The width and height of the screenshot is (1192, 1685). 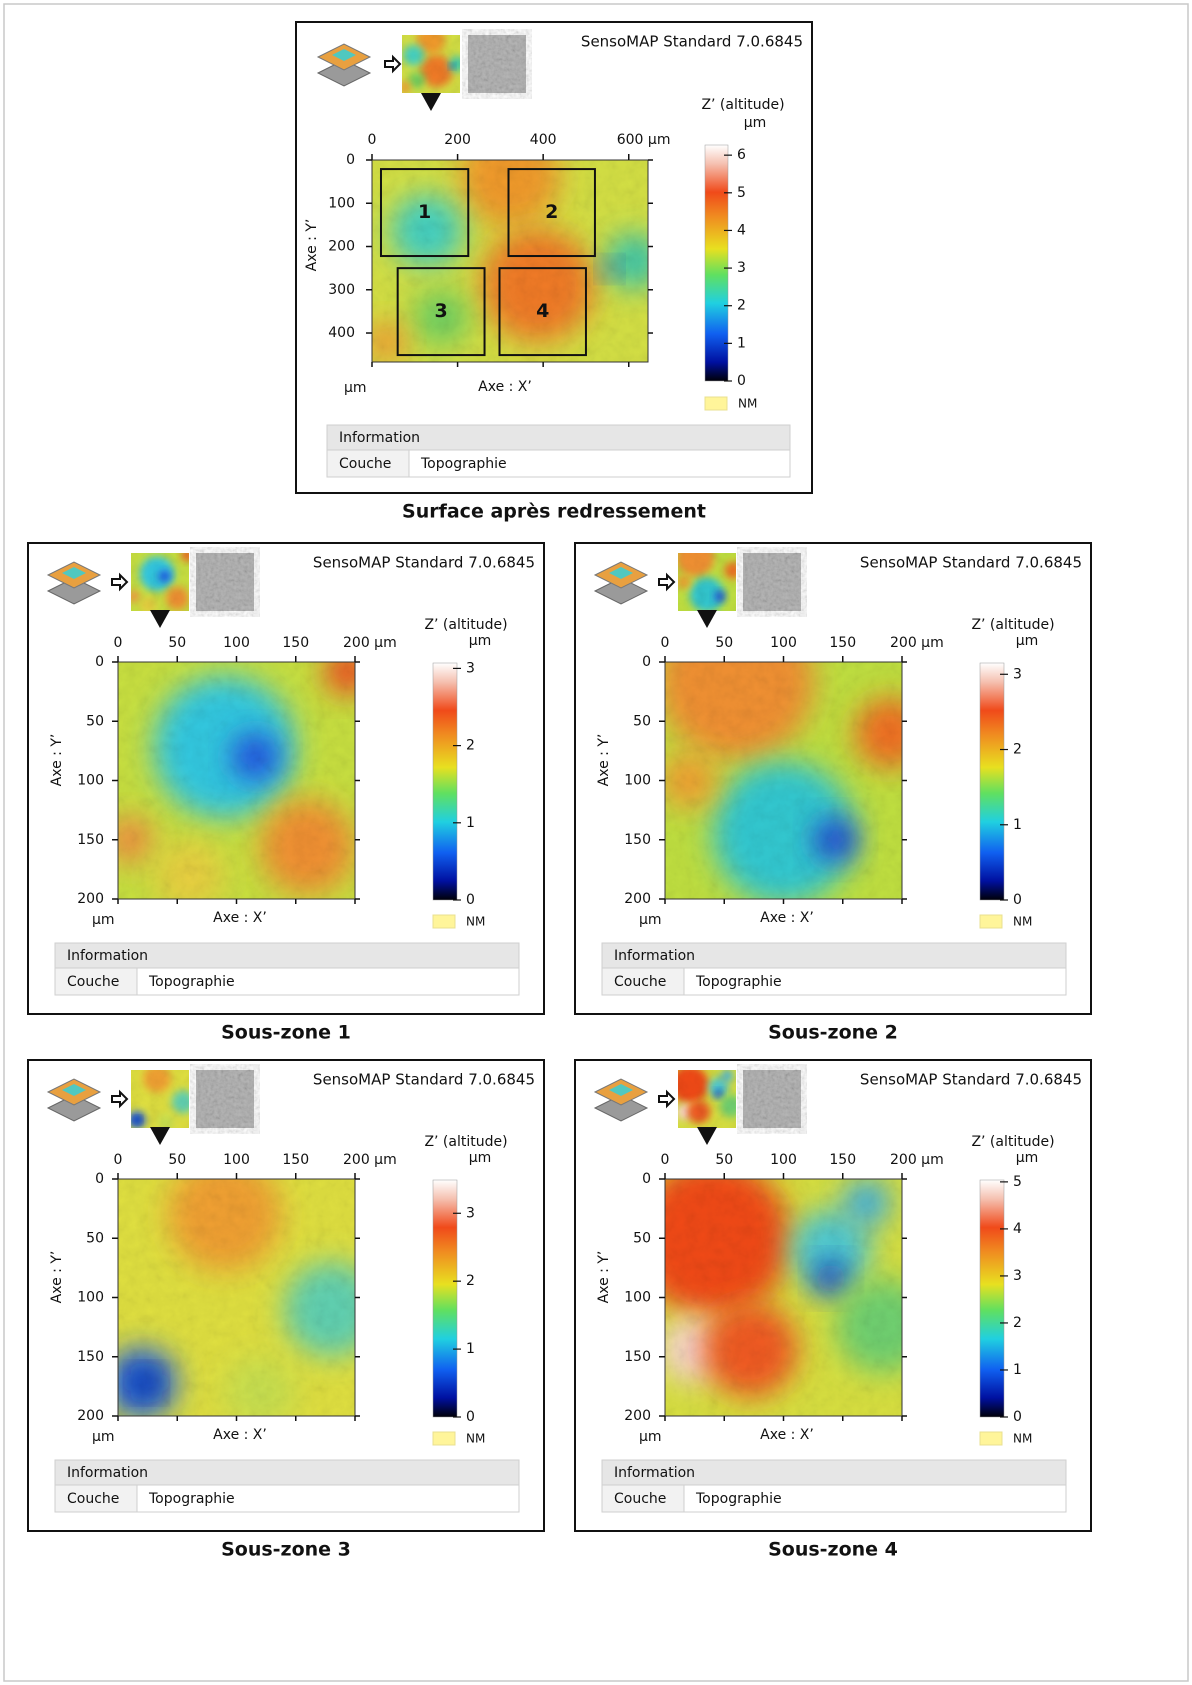 I want to click on colorbar-tick-label: 5, so click(x=741, y=193).